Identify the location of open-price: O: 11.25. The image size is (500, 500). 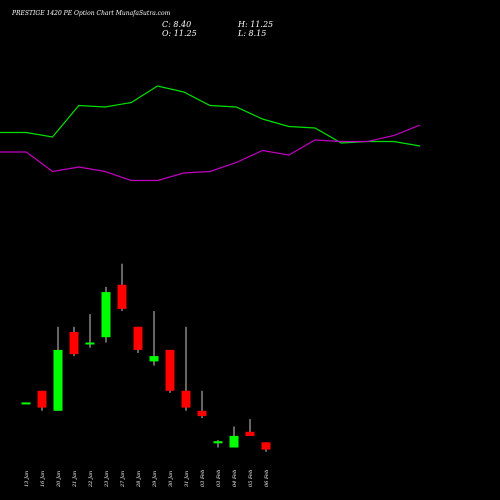
(179, 33).